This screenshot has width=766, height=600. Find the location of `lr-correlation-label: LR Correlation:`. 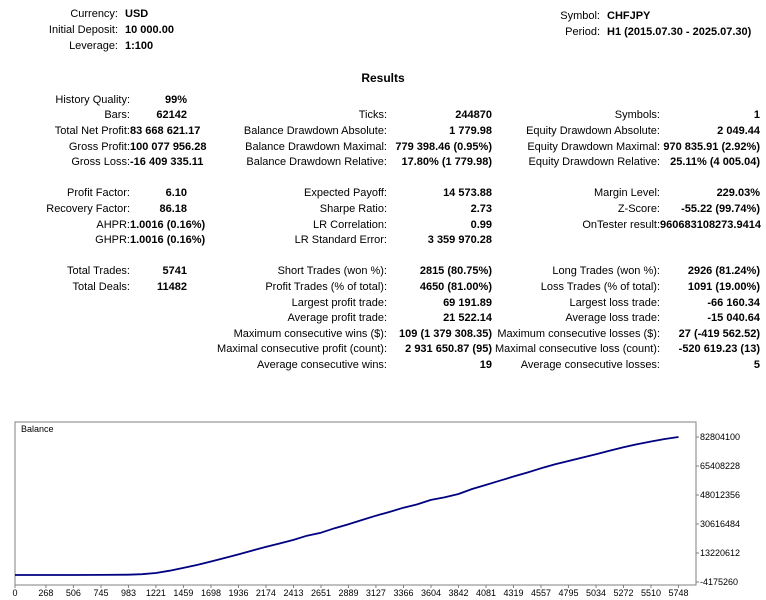

lr-correlation-label: LR Correlation: is located at coordinates (350, 224).